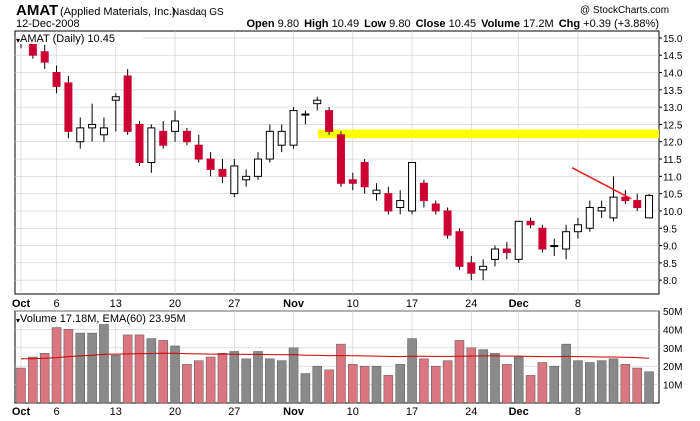 This screenshot has width=700, height=421. What do you see at coordinates (67, 39) in the screenshot?
I see `price-legend: AMAT (Daily) 10.45` at bounding box center [67, 39].